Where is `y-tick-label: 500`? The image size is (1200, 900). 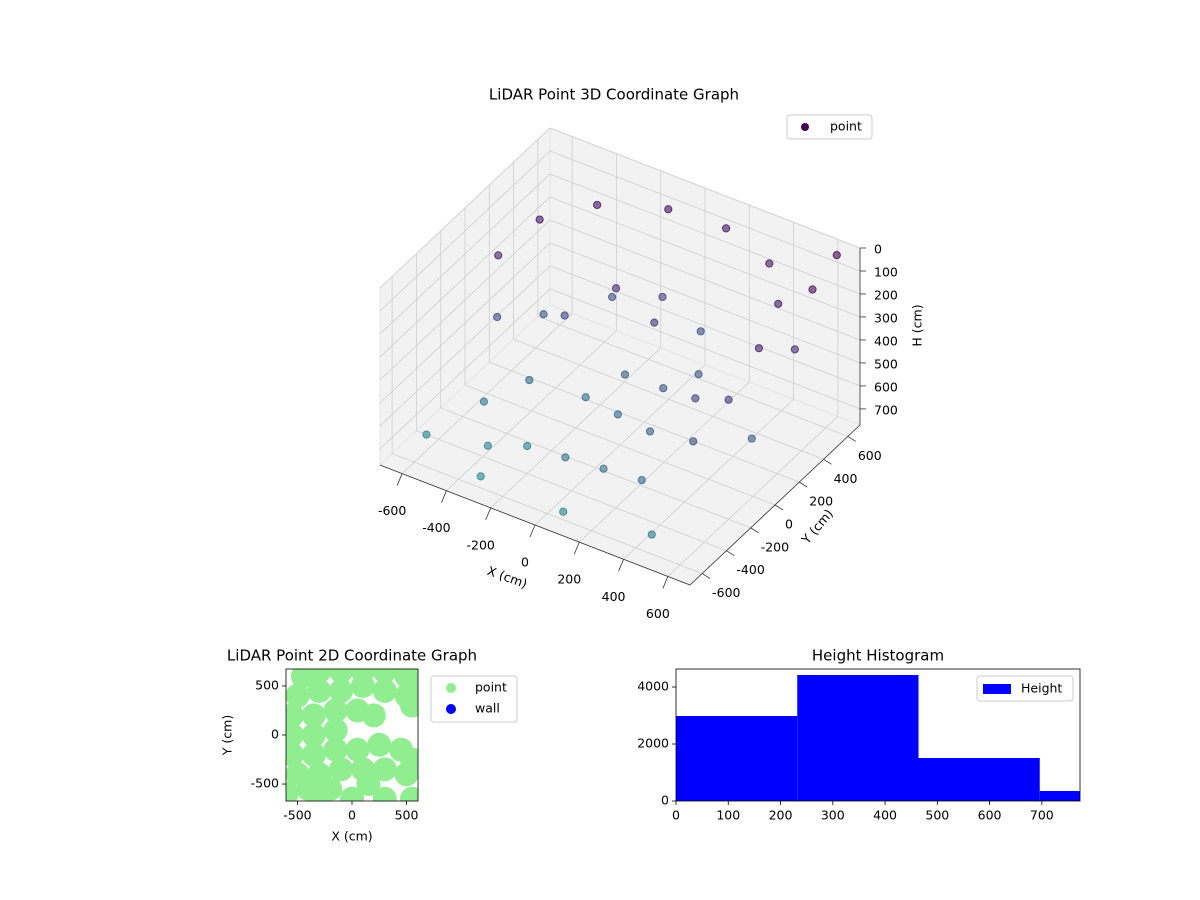 y-tick-label: 500 is located at coordinates (267, 684).